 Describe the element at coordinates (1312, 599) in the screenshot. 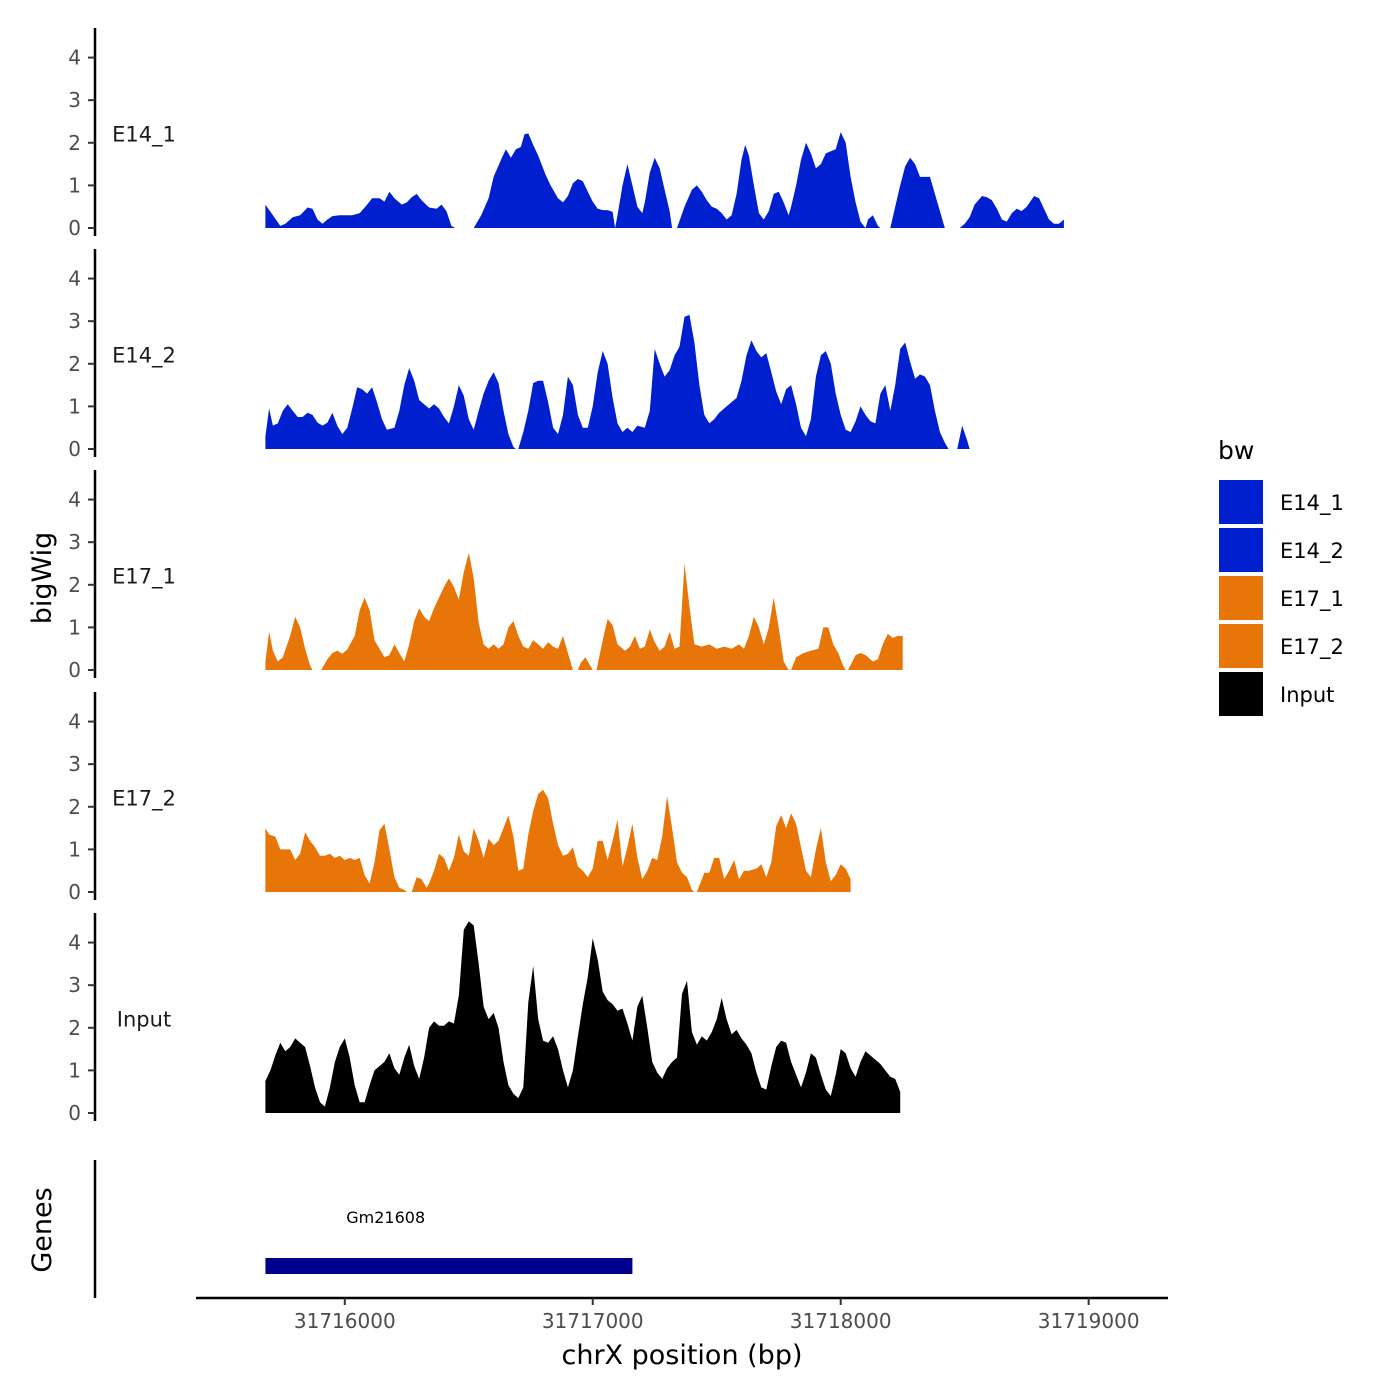

I see `legend-label: E17_1` at that location.